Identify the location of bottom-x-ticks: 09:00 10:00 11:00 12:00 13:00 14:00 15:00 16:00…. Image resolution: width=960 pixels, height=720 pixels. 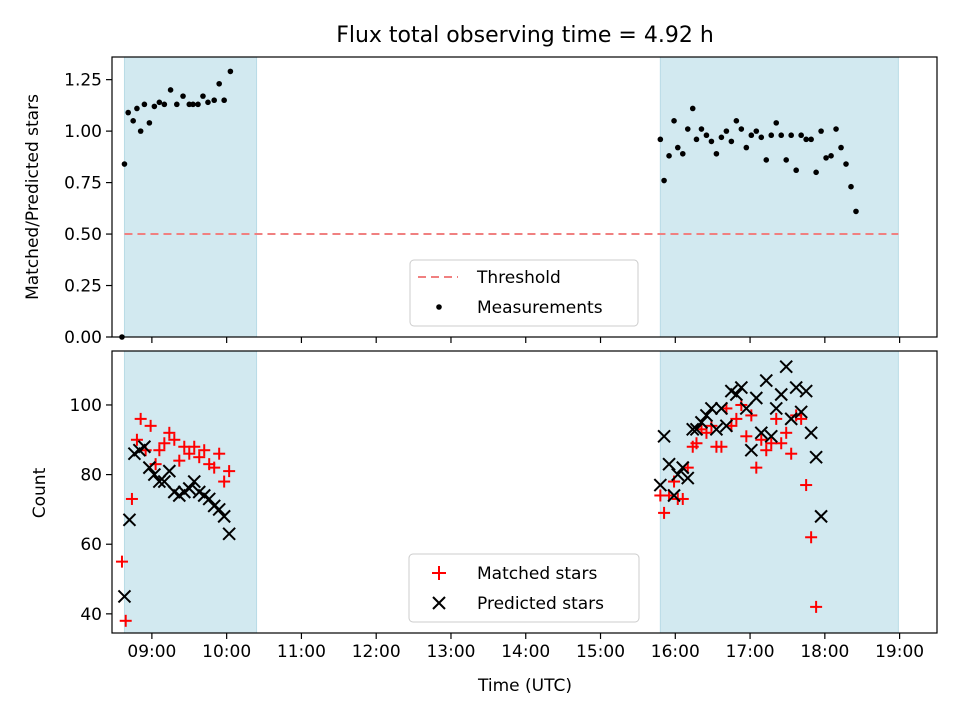
(525, 647).